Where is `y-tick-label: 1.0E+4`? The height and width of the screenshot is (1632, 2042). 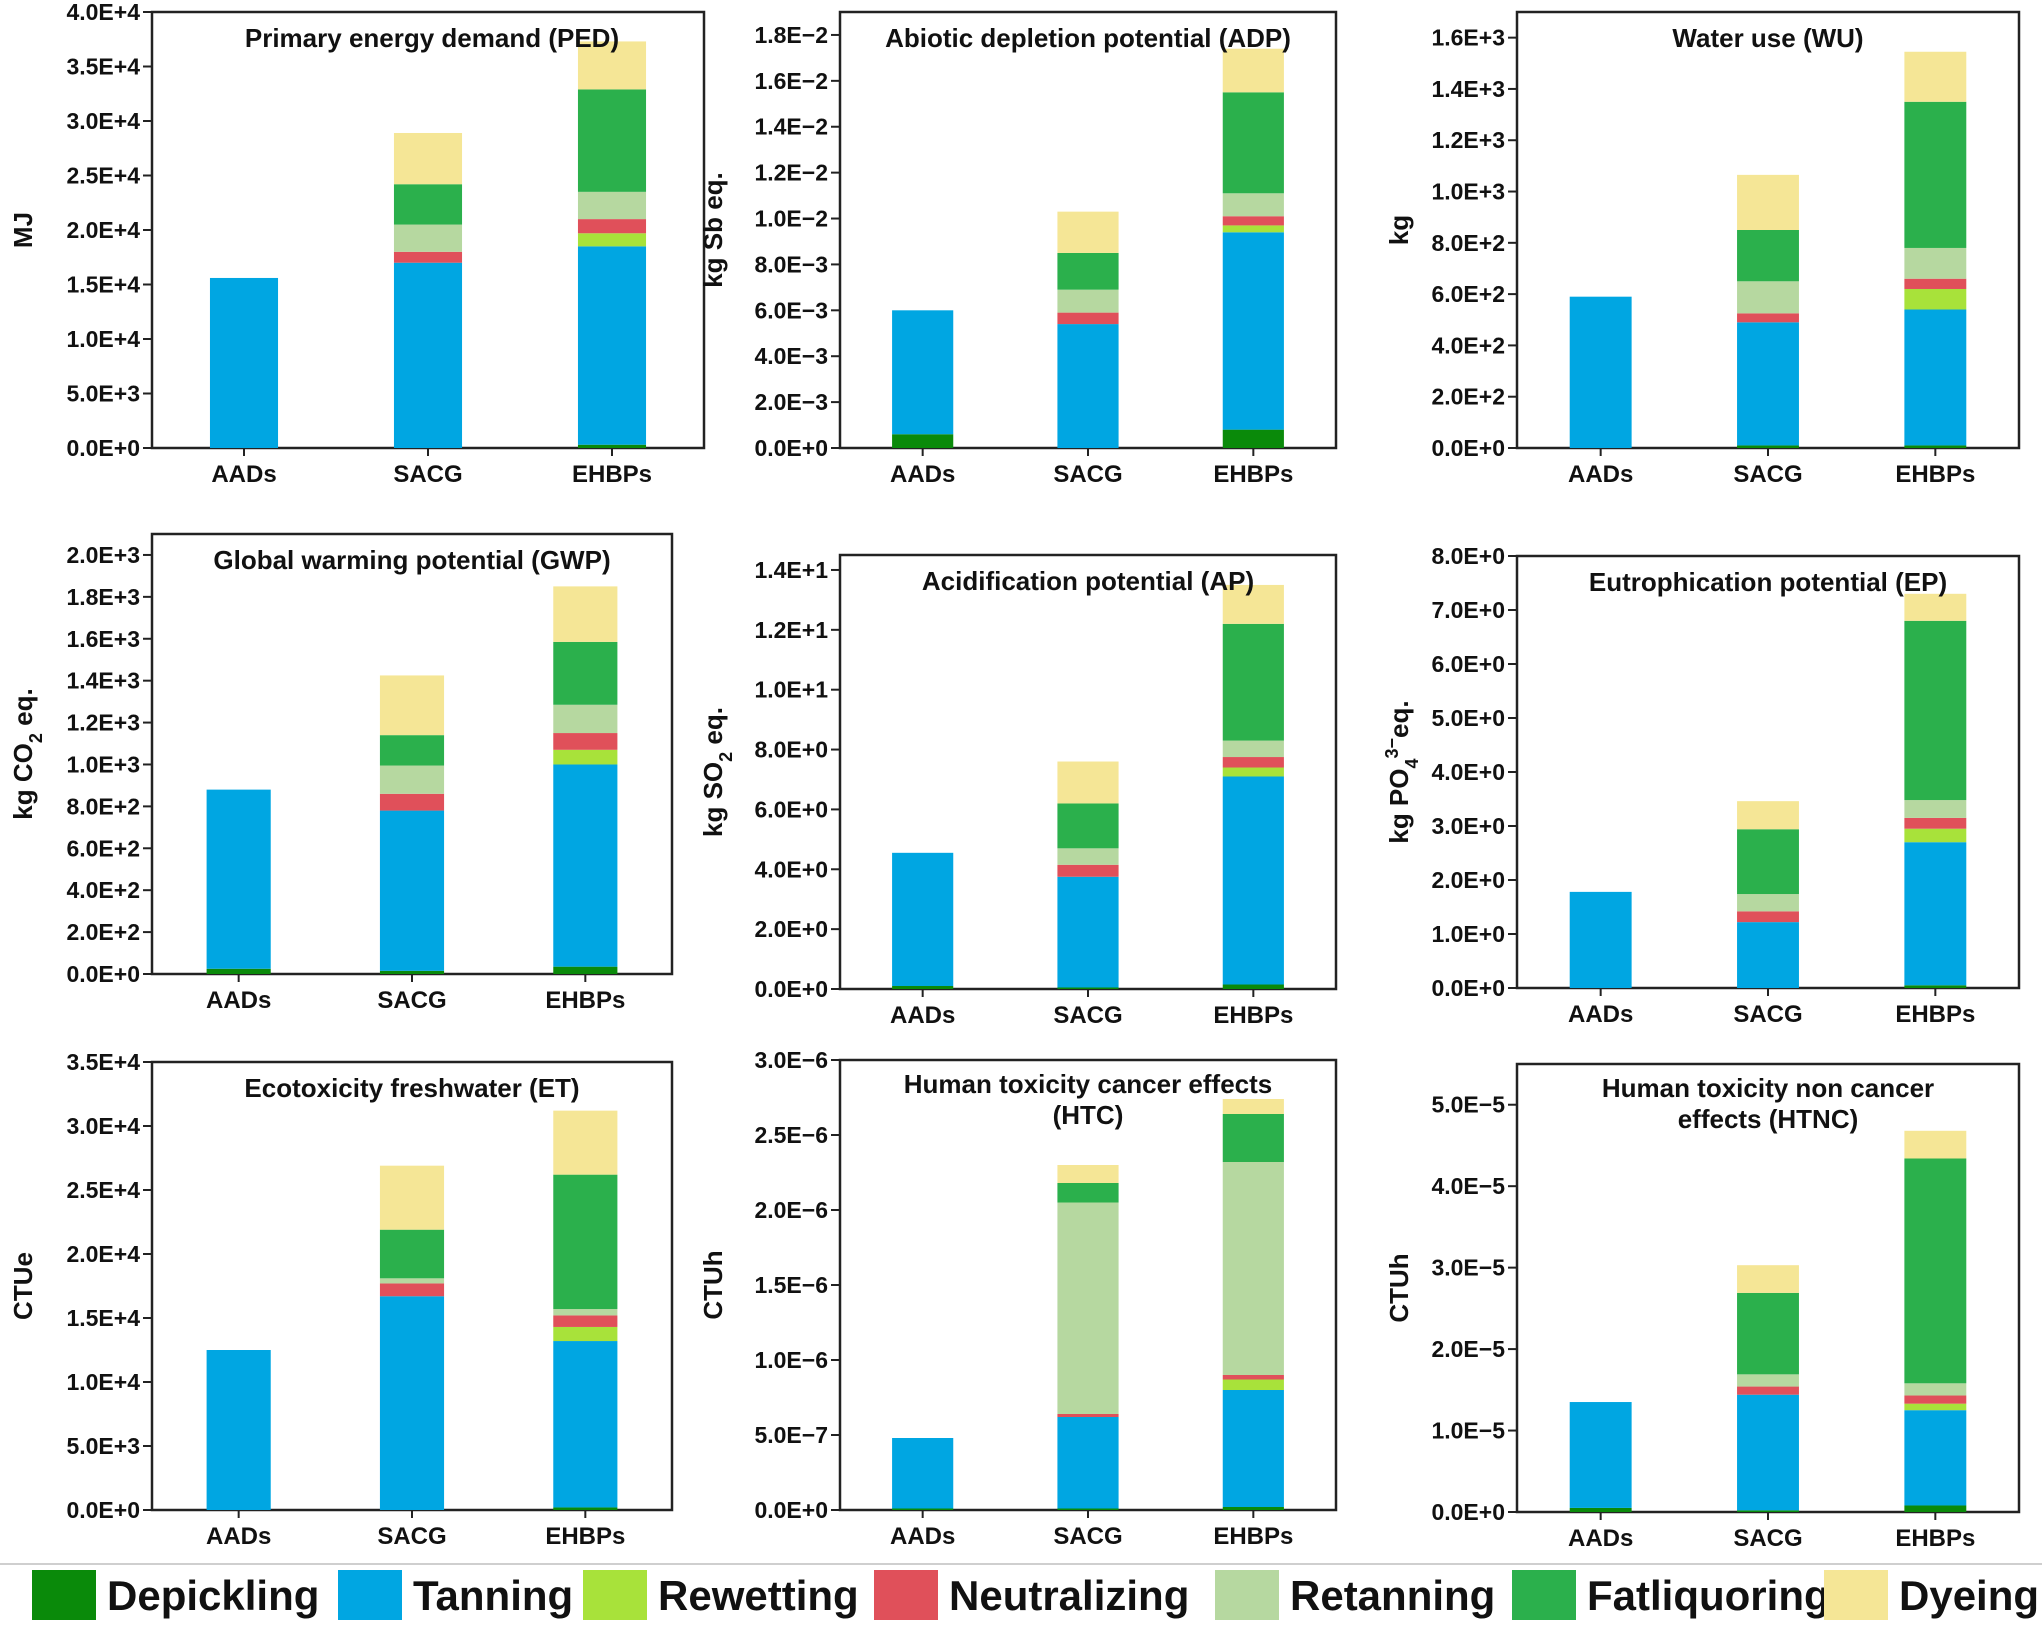 y-tick-label: 1.0E+4 is located at coordinates (103, 339).